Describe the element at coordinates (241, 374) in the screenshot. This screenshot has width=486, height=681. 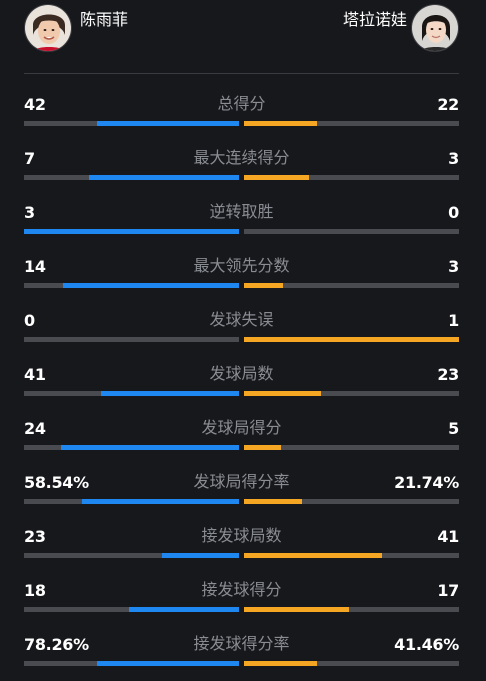
I see `stat-label: 发球局数` at that location.